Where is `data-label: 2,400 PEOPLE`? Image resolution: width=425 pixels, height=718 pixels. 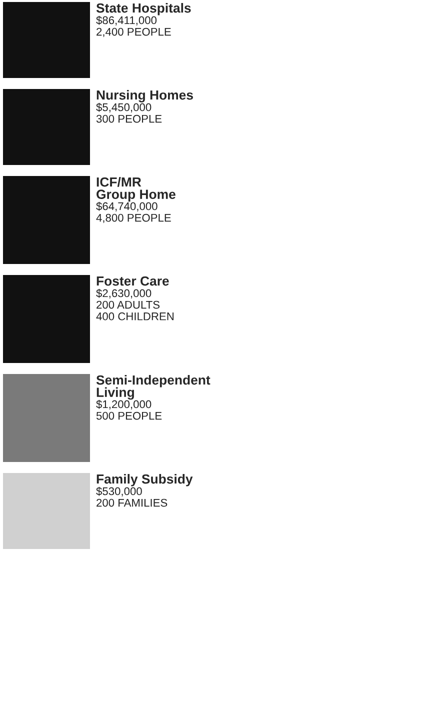 data-label: 2,400 PEOPLE is located at coordinates (133, 33).